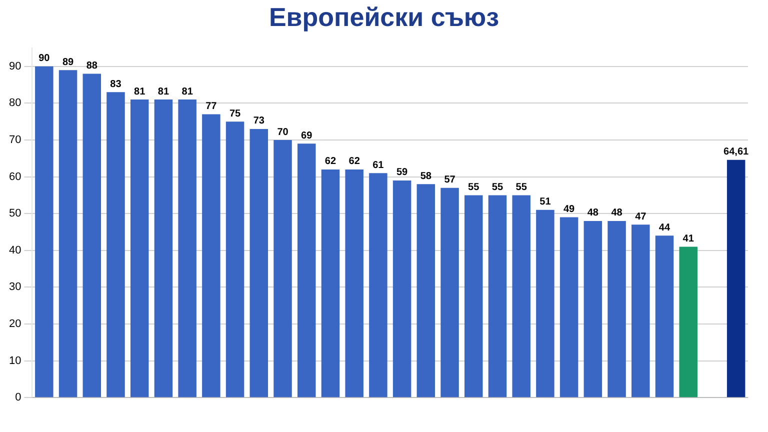 The height and width of the screenshot is (432, 768). What do you see at coordinates (15, 250) in the screenshot?
I see `y-tick-label: 40` at bounding box center [15, 250].